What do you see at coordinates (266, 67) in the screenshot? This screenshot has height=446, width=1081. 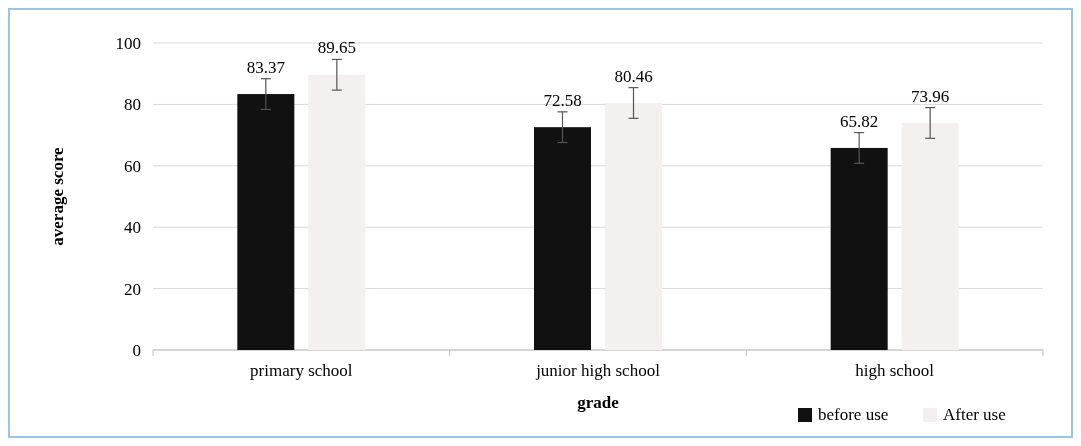 I see `data-label: 83.37` at bounding box center [266, 67].